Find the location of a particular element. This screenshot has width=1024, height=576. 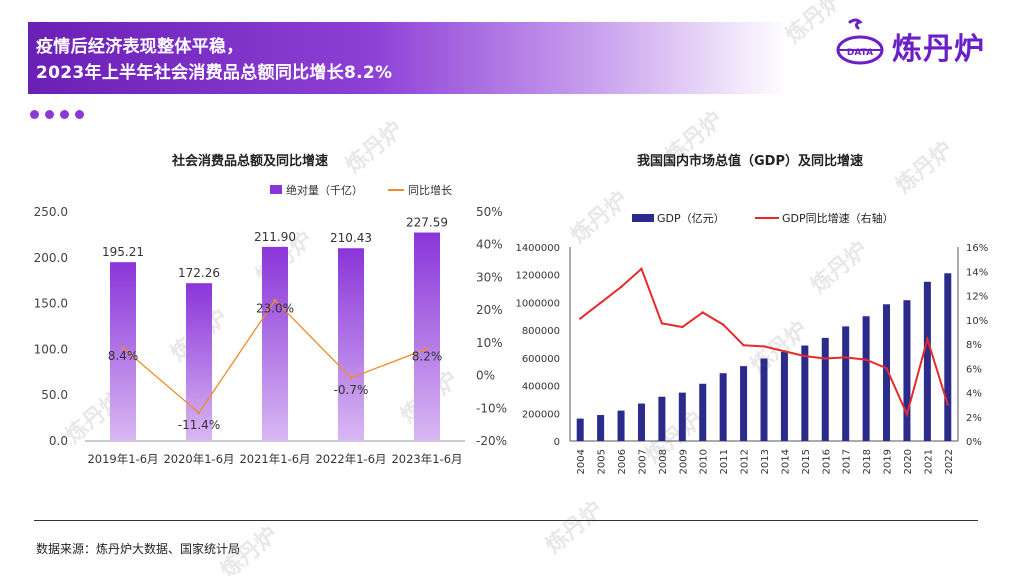

growth-value-label: 8.2% is located at coordinates (427, 357).